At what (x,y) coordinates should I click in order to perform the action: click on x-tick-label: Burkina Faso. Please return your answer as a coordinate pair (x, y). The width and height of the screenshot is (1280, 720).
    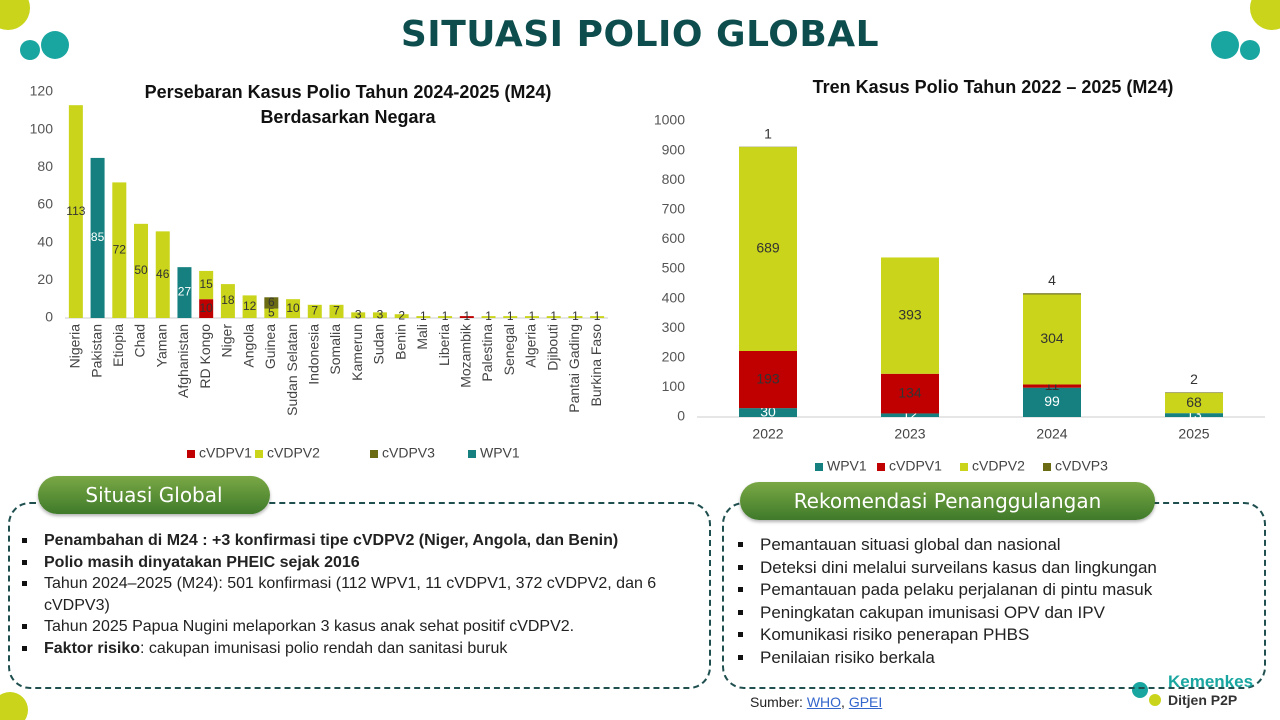
    Looking at the image, I should click on (596, 365).